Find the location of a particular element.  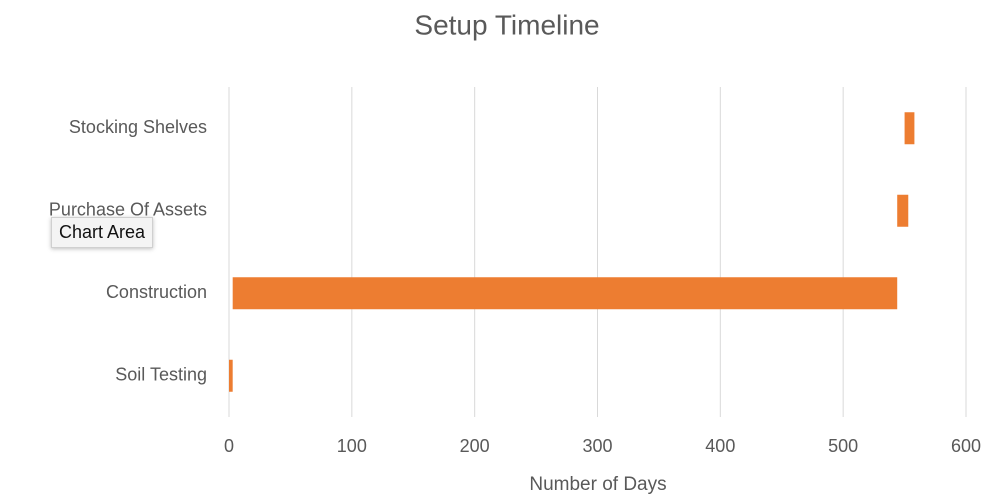

x-tick-label: 200 is located at coordinates (475, 446).